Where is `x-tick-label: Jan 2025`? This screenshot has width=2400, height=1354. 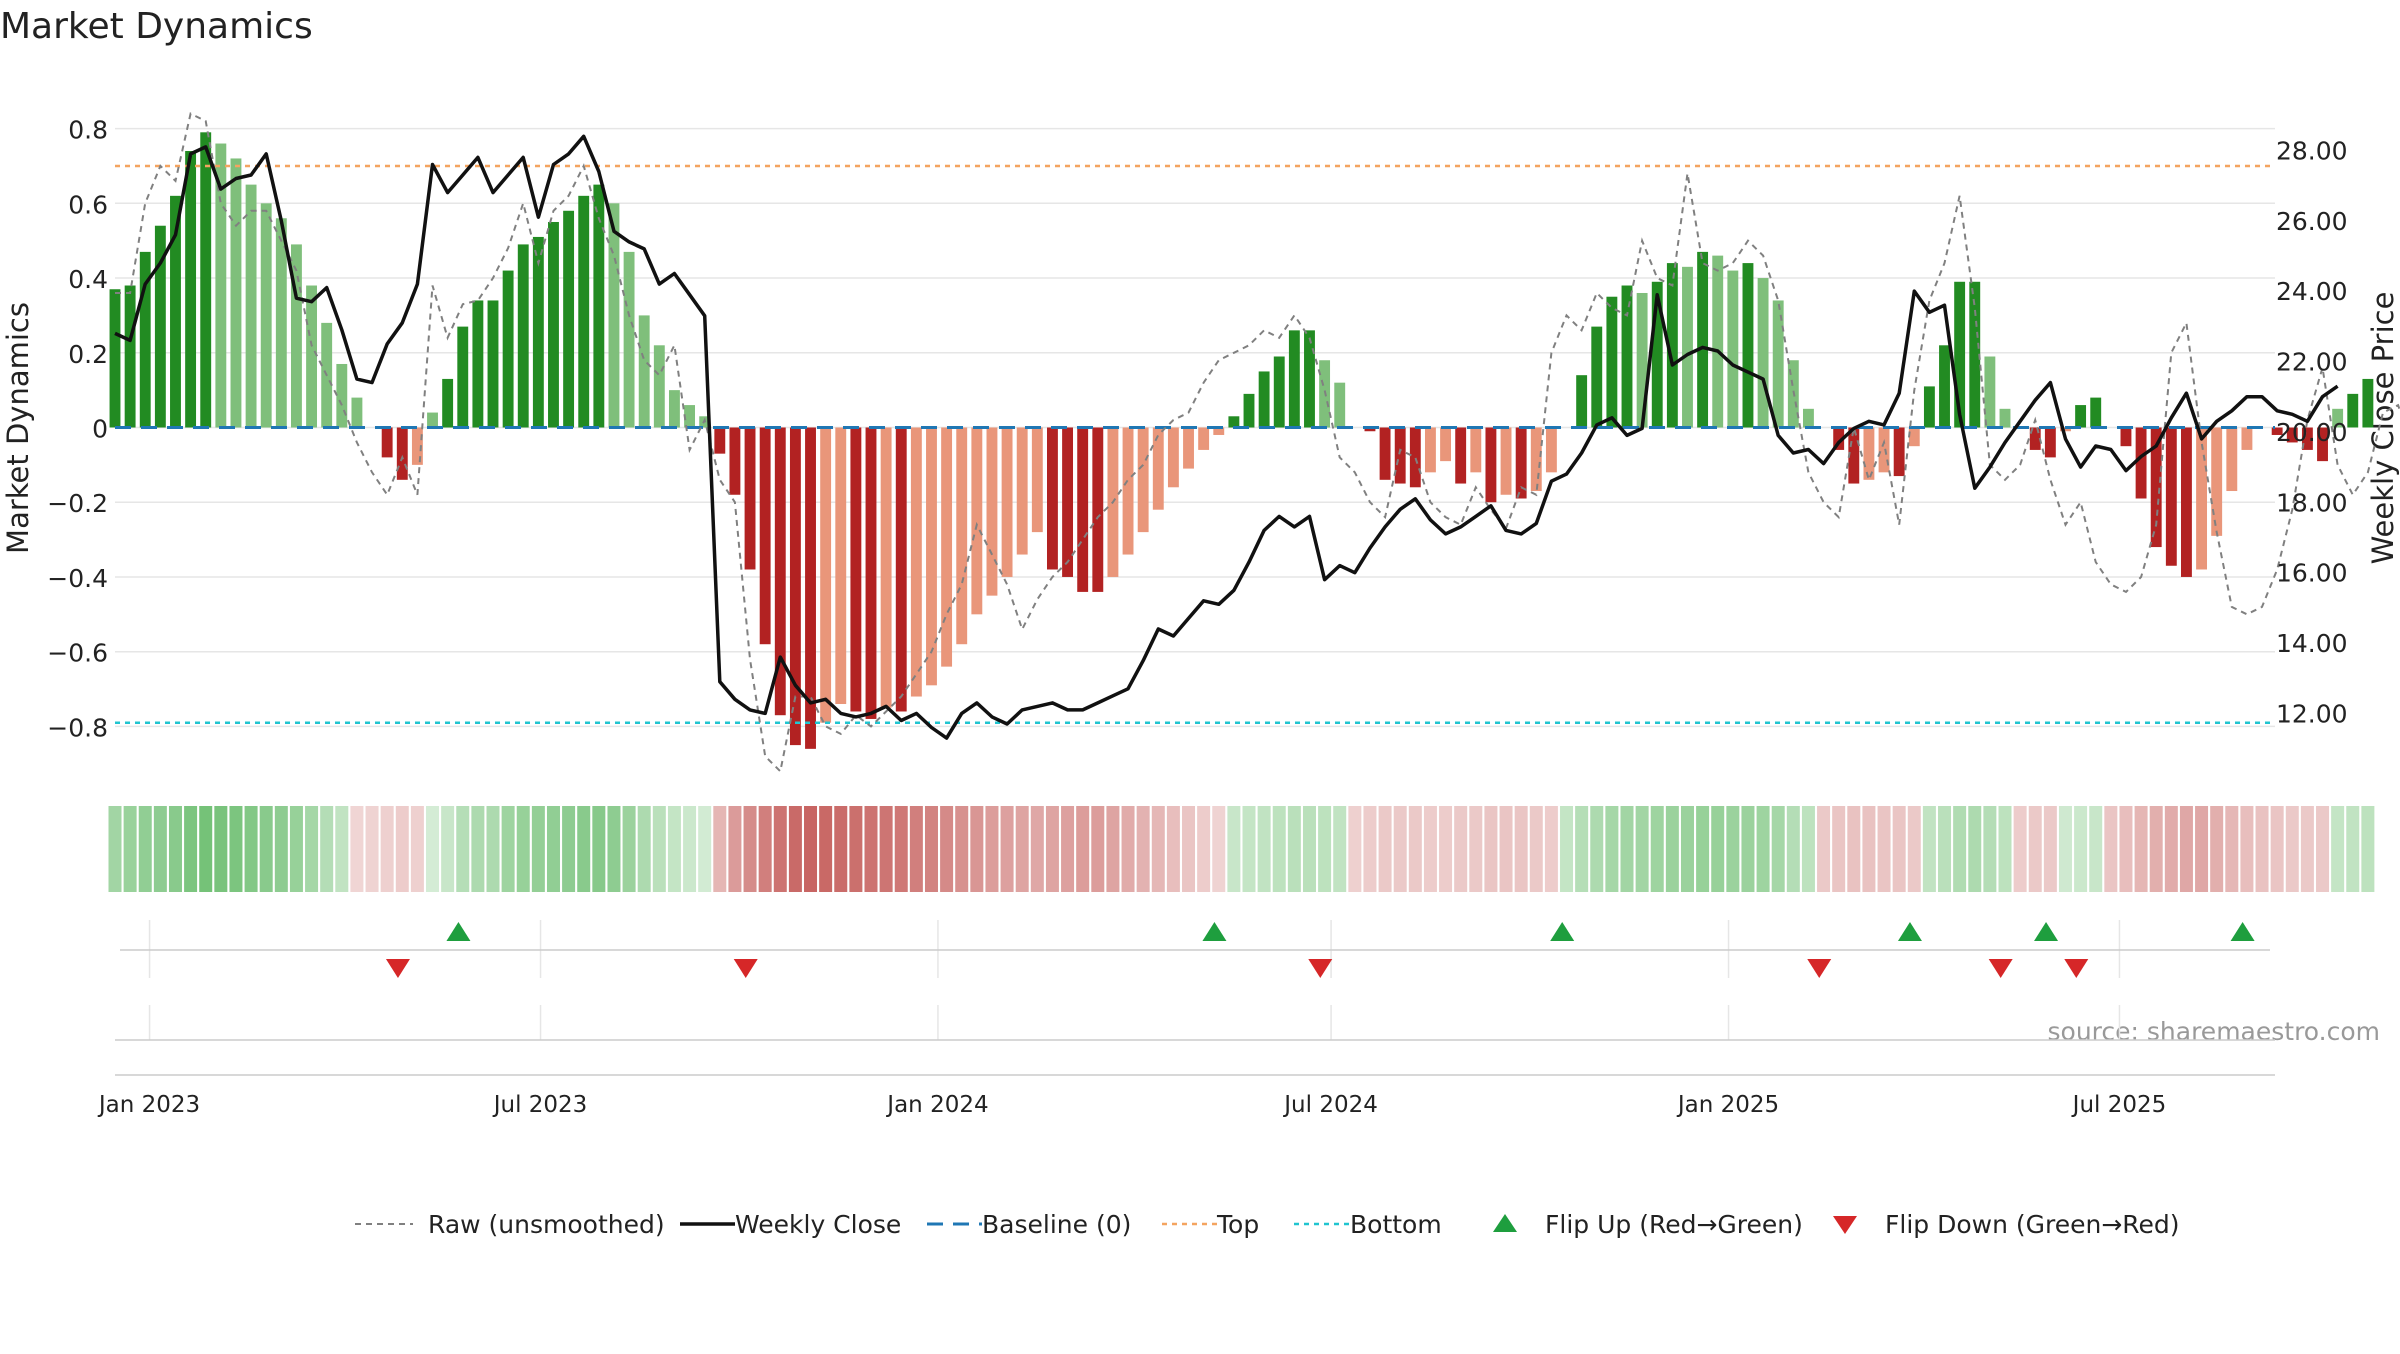 x-tick-label: Jan 2025 is located at coordinates (1727, 1105).